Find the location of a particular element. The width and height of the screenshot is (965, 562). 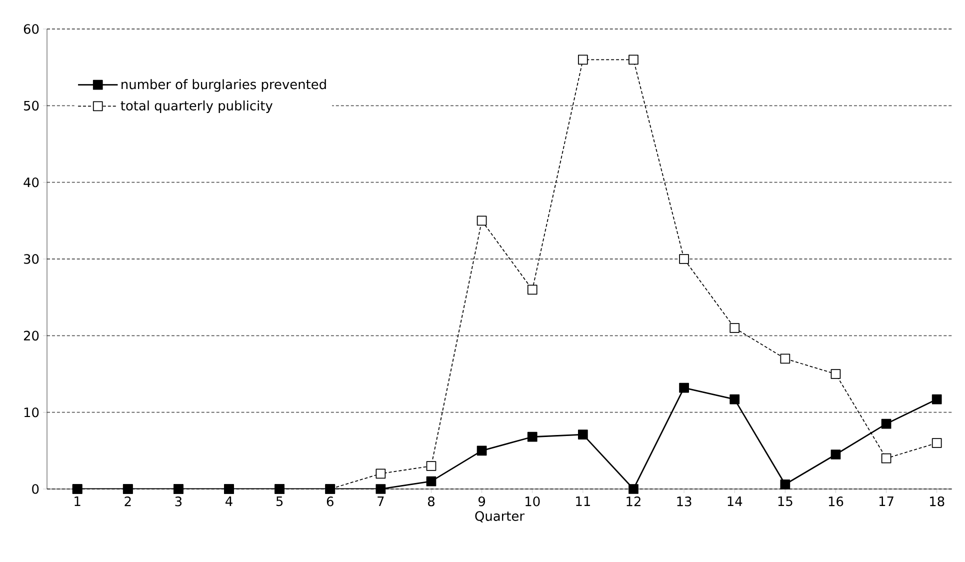

x-tick-label: 9 is located at coordinates (482, 501).